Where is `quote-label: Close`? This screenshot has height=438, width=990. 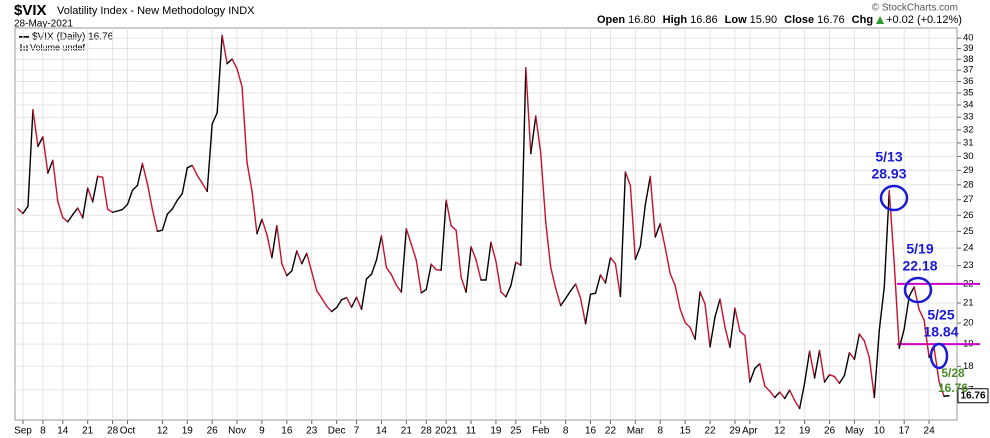 quote-label: Close is located at coordinates (799, 20).